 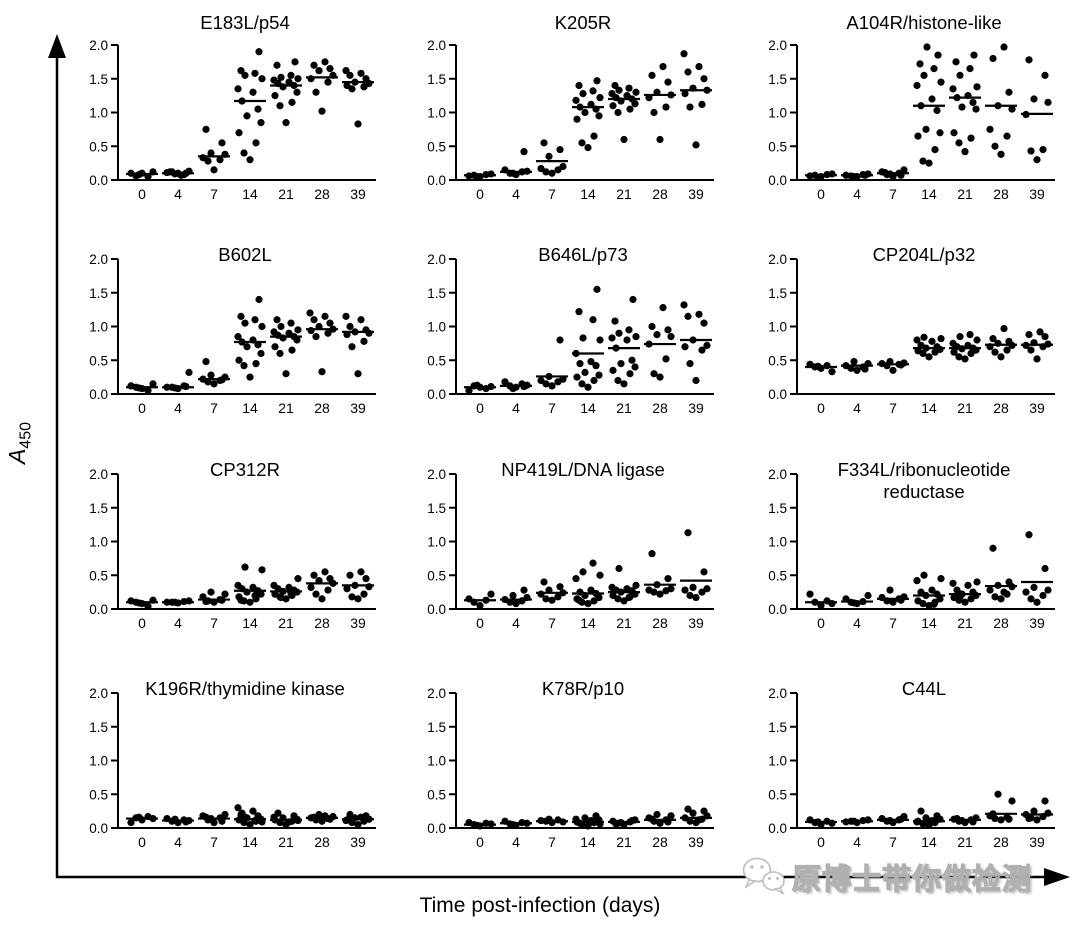 I want to click on watermark: 原博士带你做检测, so click(x=886, y=877).